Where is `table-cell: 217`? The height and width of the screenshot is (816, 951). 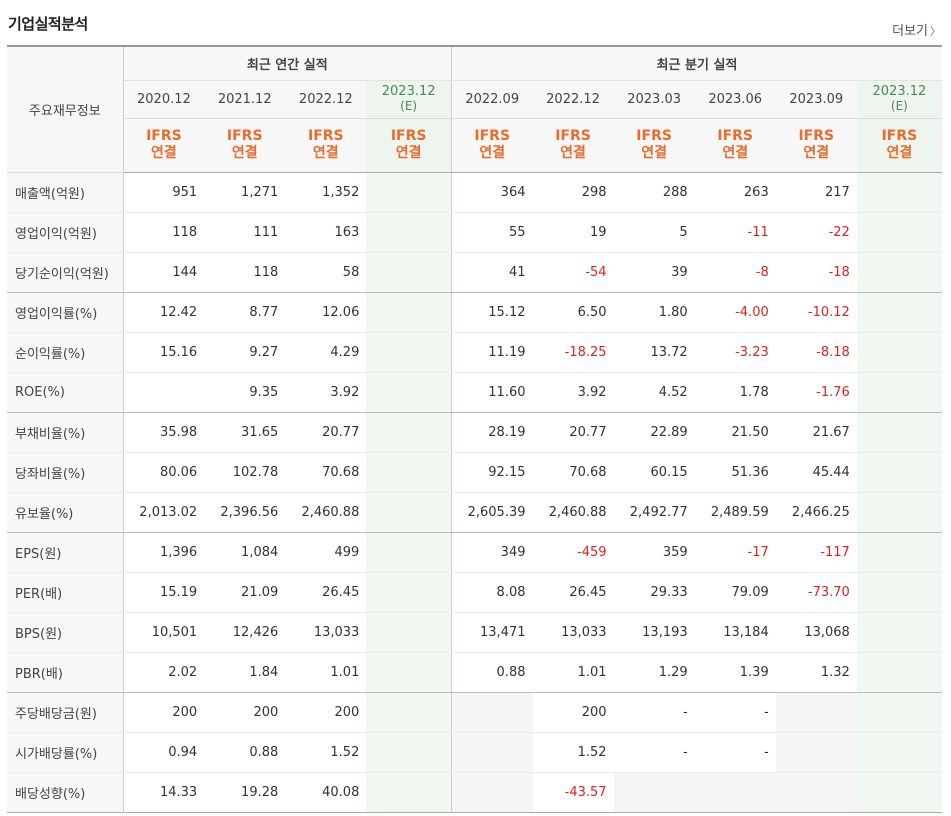
table-cell: 217 is located at coordinates (816, 192).